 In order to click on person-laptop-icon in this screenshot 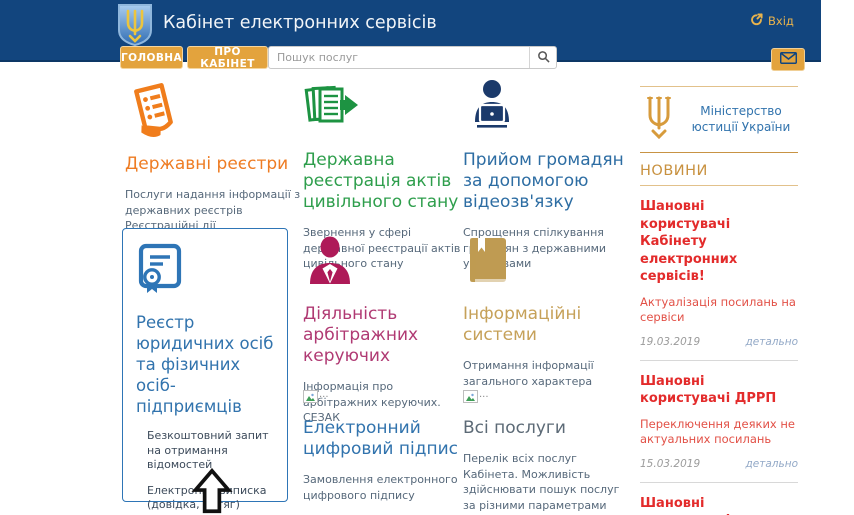, I will do `click(548, 108)`.